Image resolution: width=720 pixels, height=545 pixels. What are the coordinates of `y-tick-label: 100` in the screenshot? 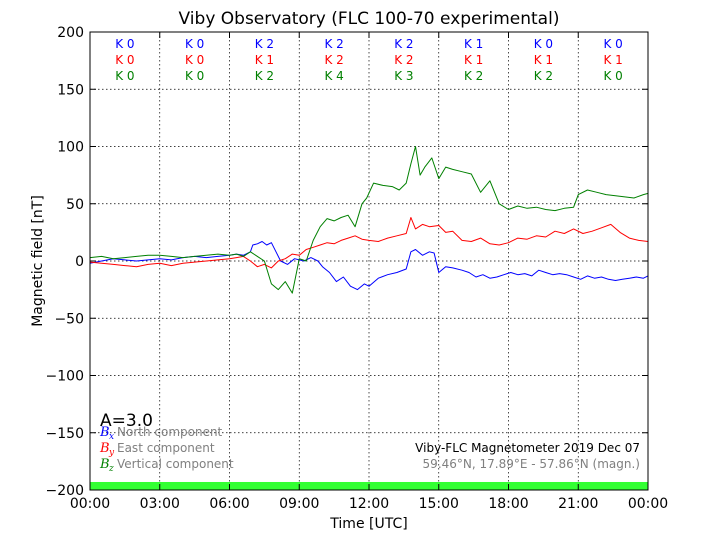 It's located at (70, 148).